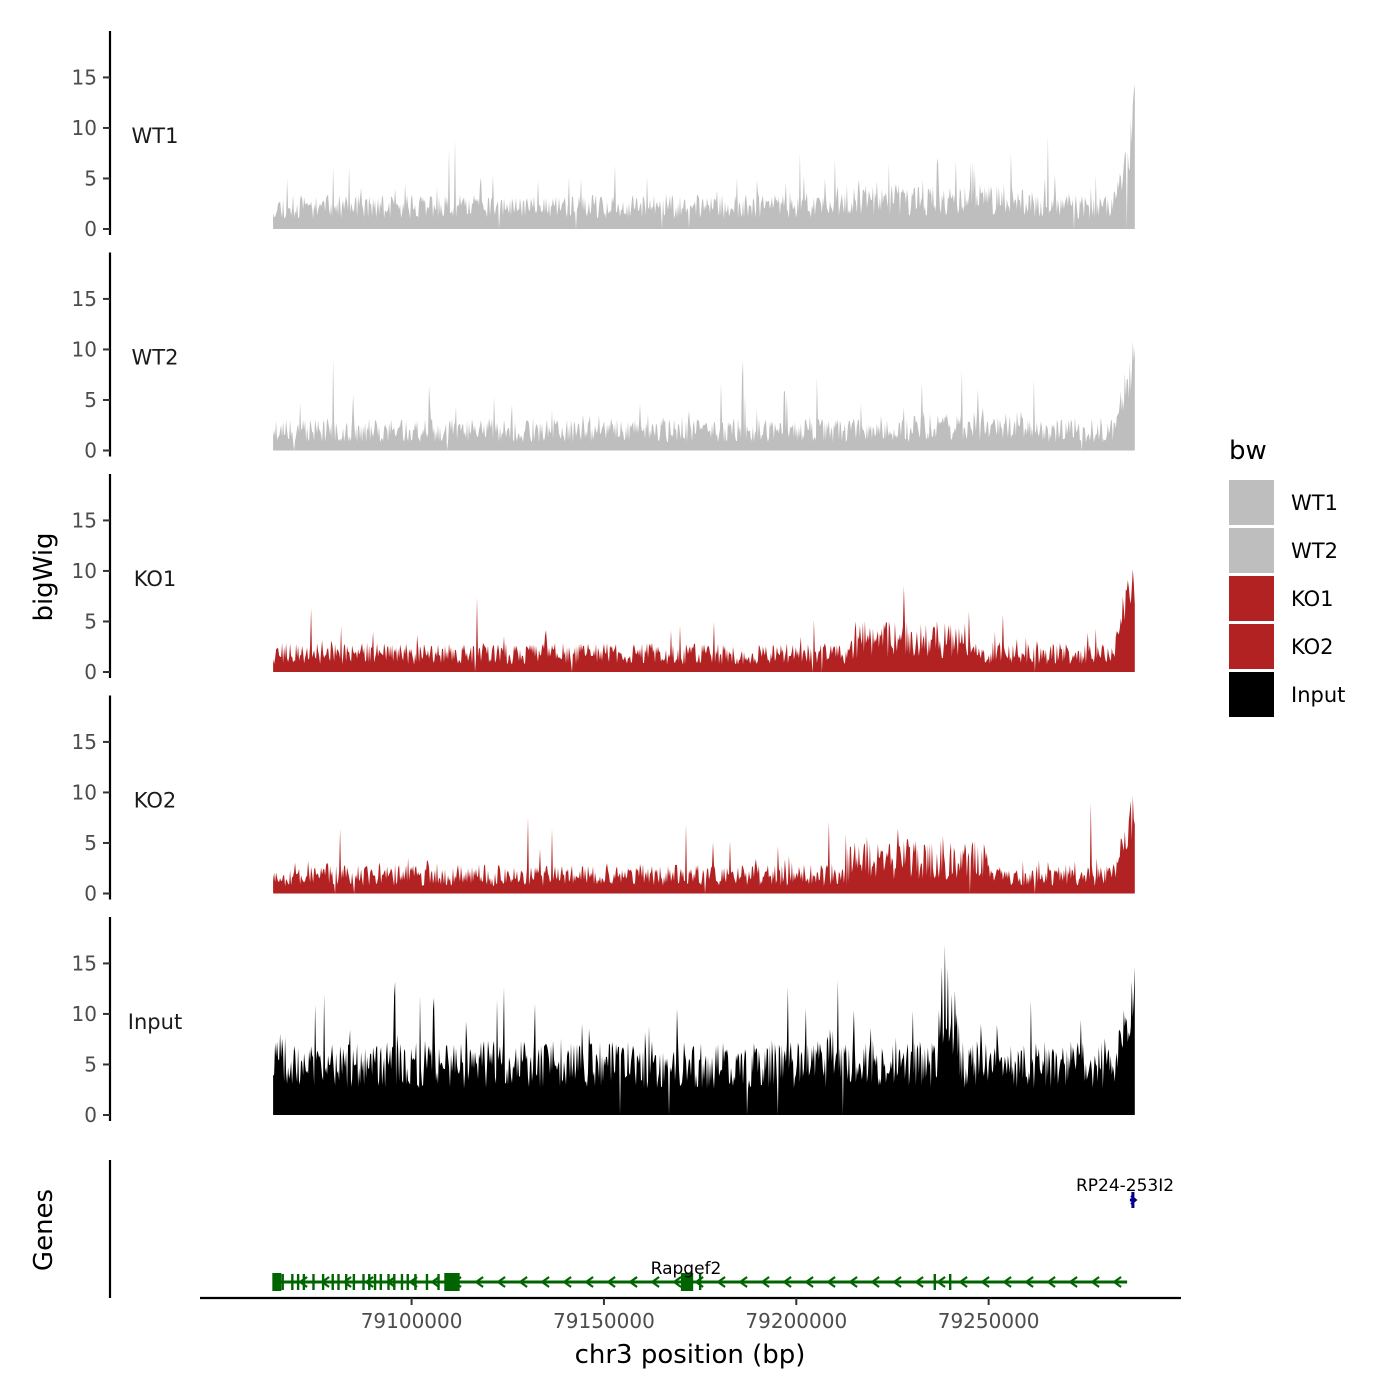 This screenshot has width=1400, height=1400. I want to click on signal-area-wt1, so click(704, 157).